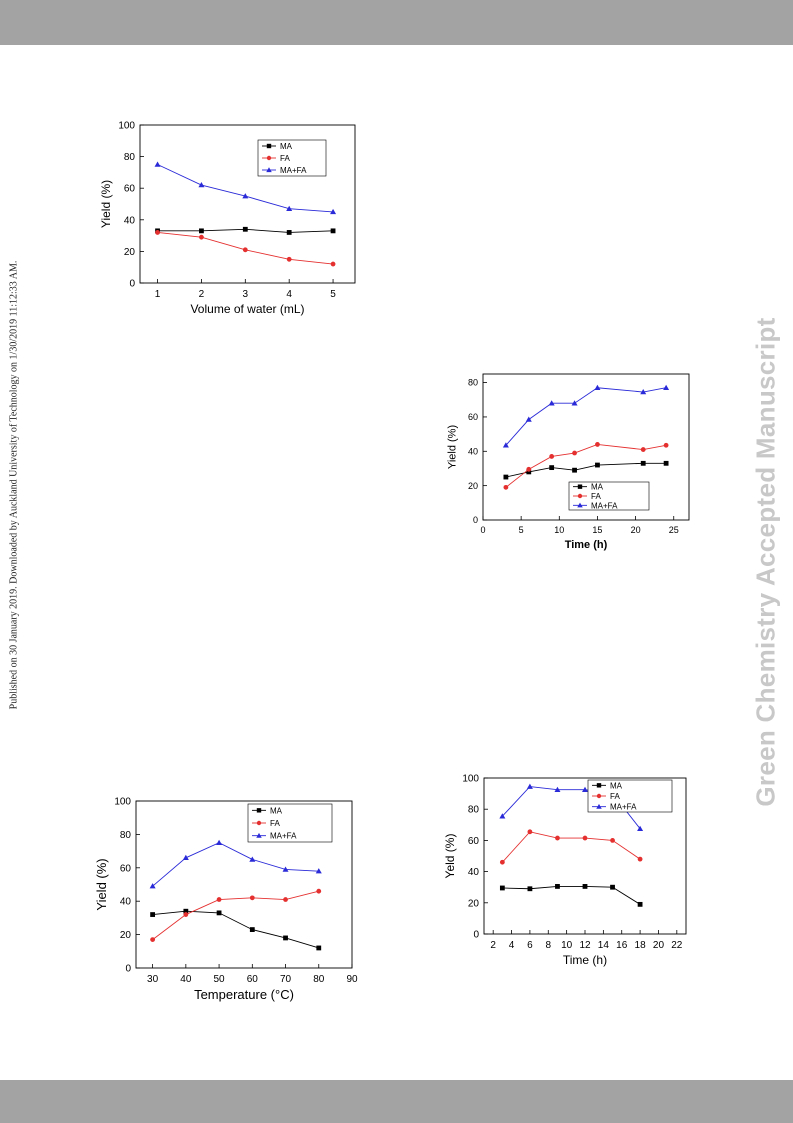 This screenshot has height=1123, width=793. I want to click on x-axis-label: Volume of water (mL), so click(247, 309).